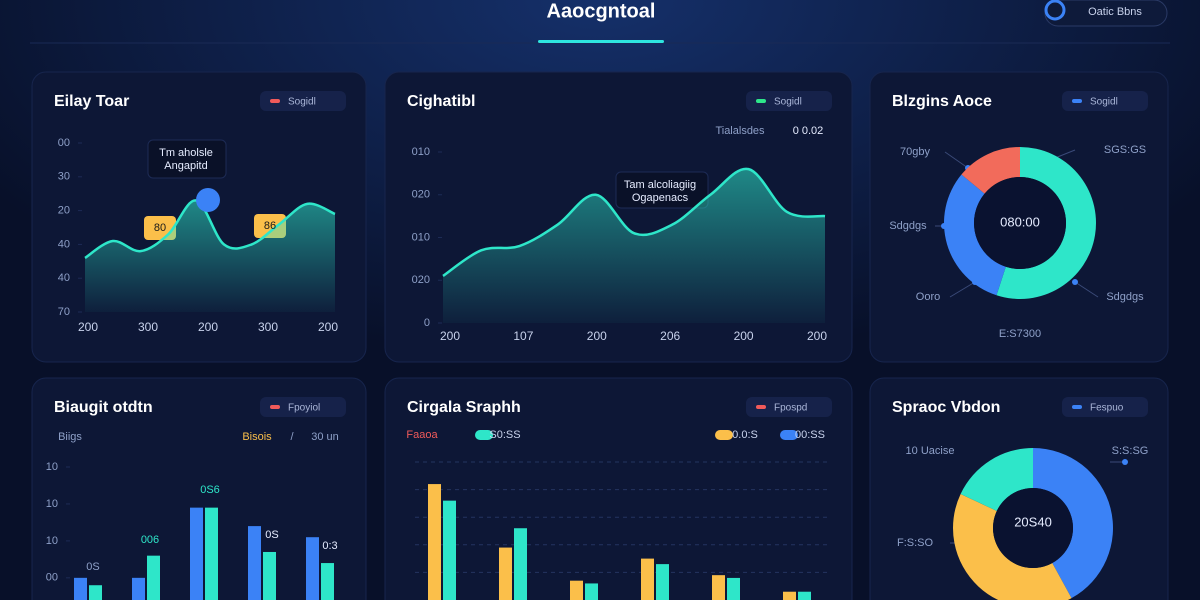 The height and width of the screenshot is (600, 1200). What do you see at coordinates (427, 323) in the screenshot?
I see `y-tick-label: 0` at bounding box center [427, 323].